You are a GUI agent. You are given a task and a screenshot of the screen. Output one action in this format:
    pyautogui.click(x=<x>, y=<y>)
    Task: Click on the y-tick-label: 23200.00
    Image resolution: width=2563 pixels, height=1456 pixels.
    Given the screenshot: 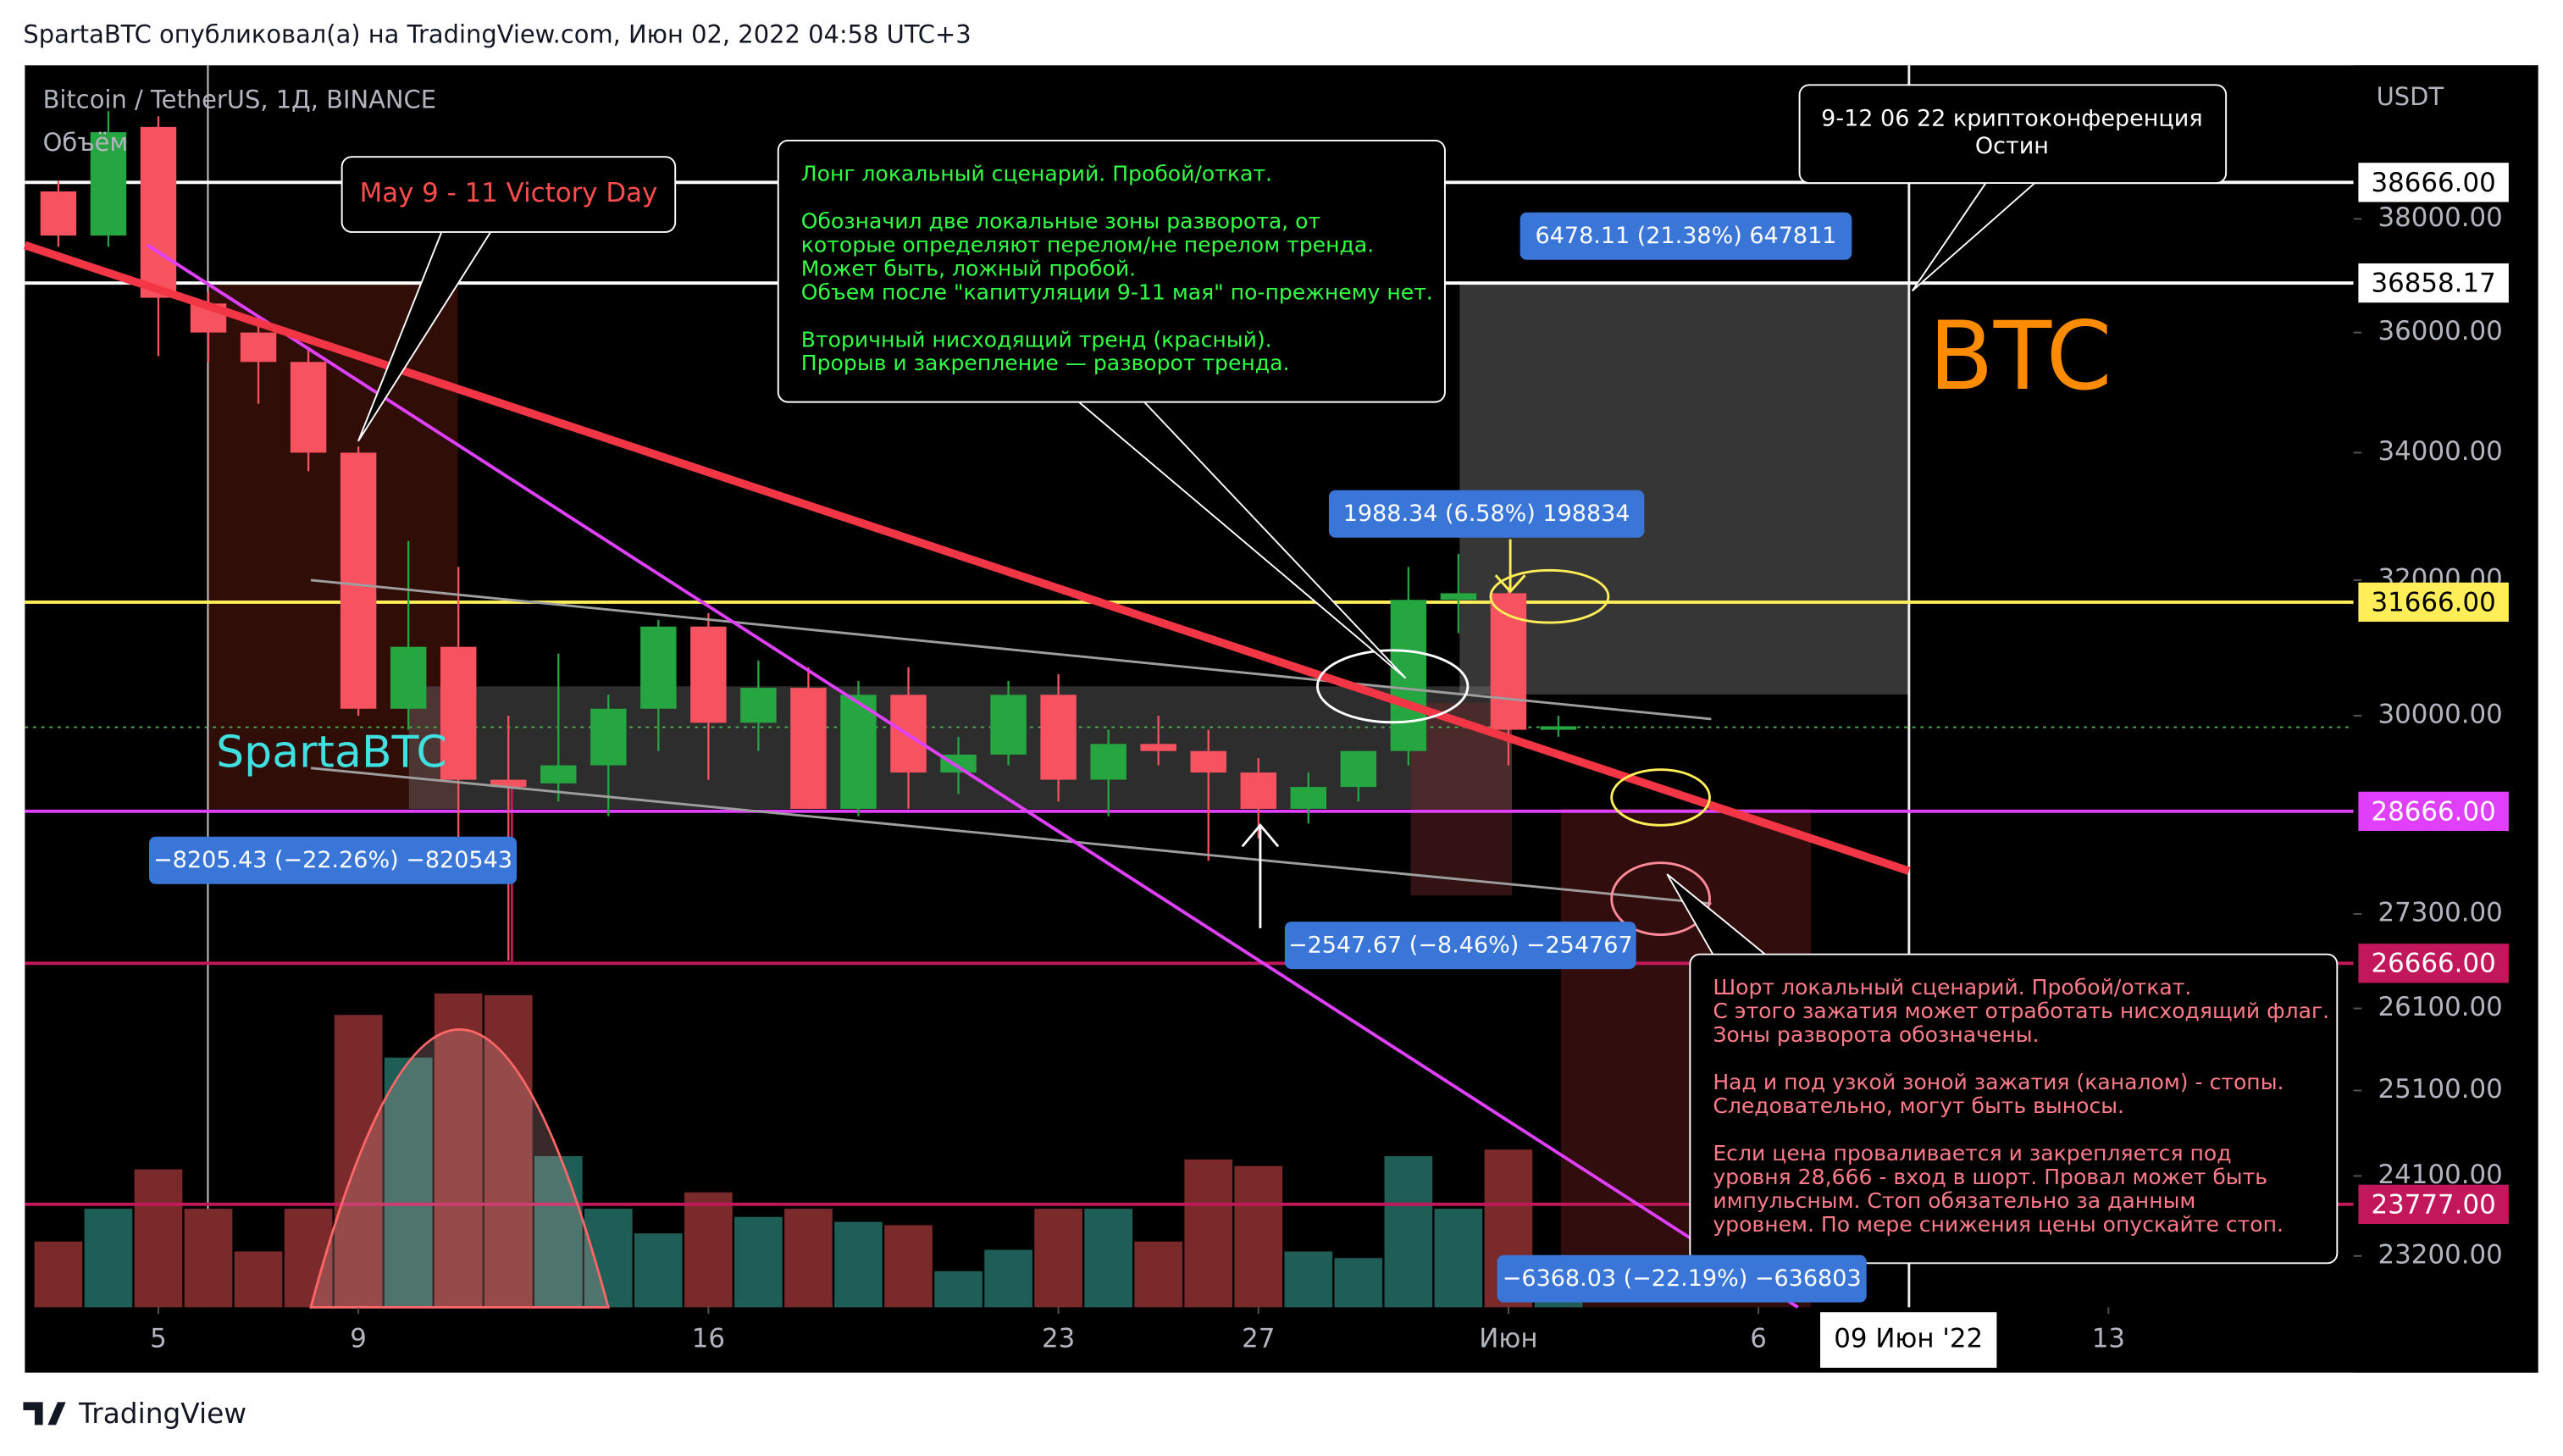 What is the action you would take?
    pyautogui.click(x=2440, y=1254)
    